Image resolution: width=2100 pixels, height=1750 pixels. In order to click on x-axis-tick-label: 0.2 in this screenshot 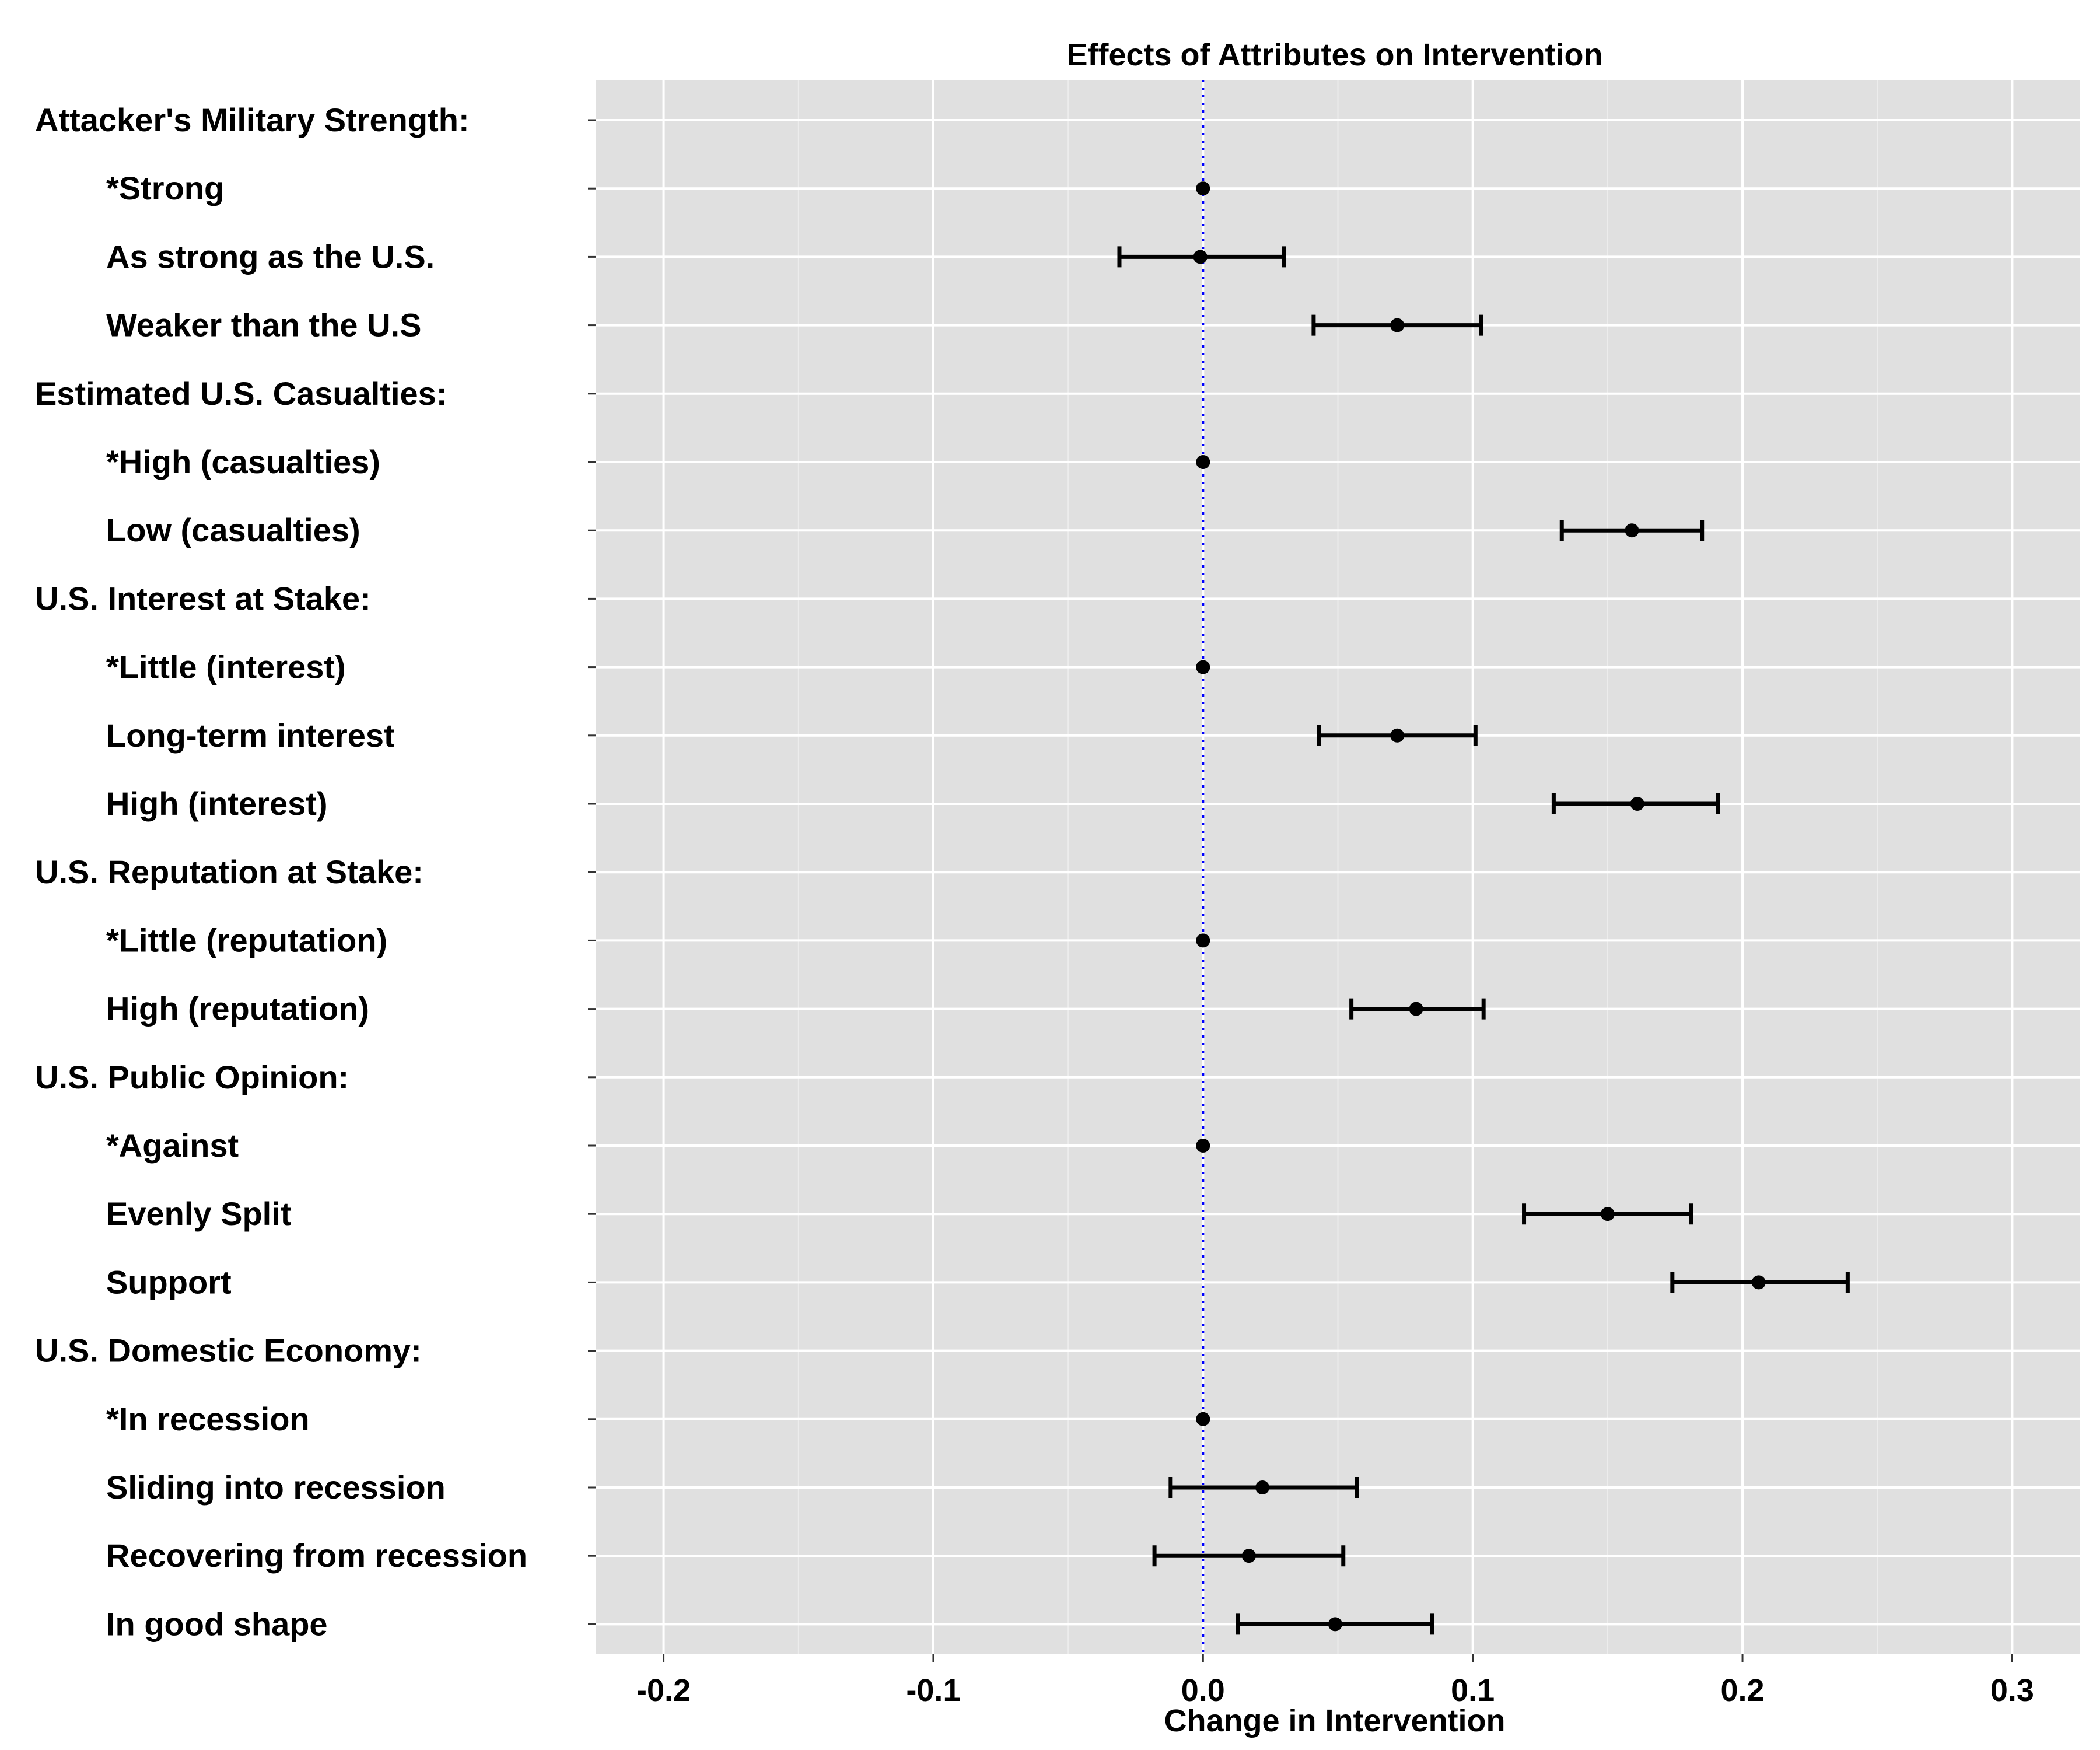, I will do `click(1743, 1690)`.